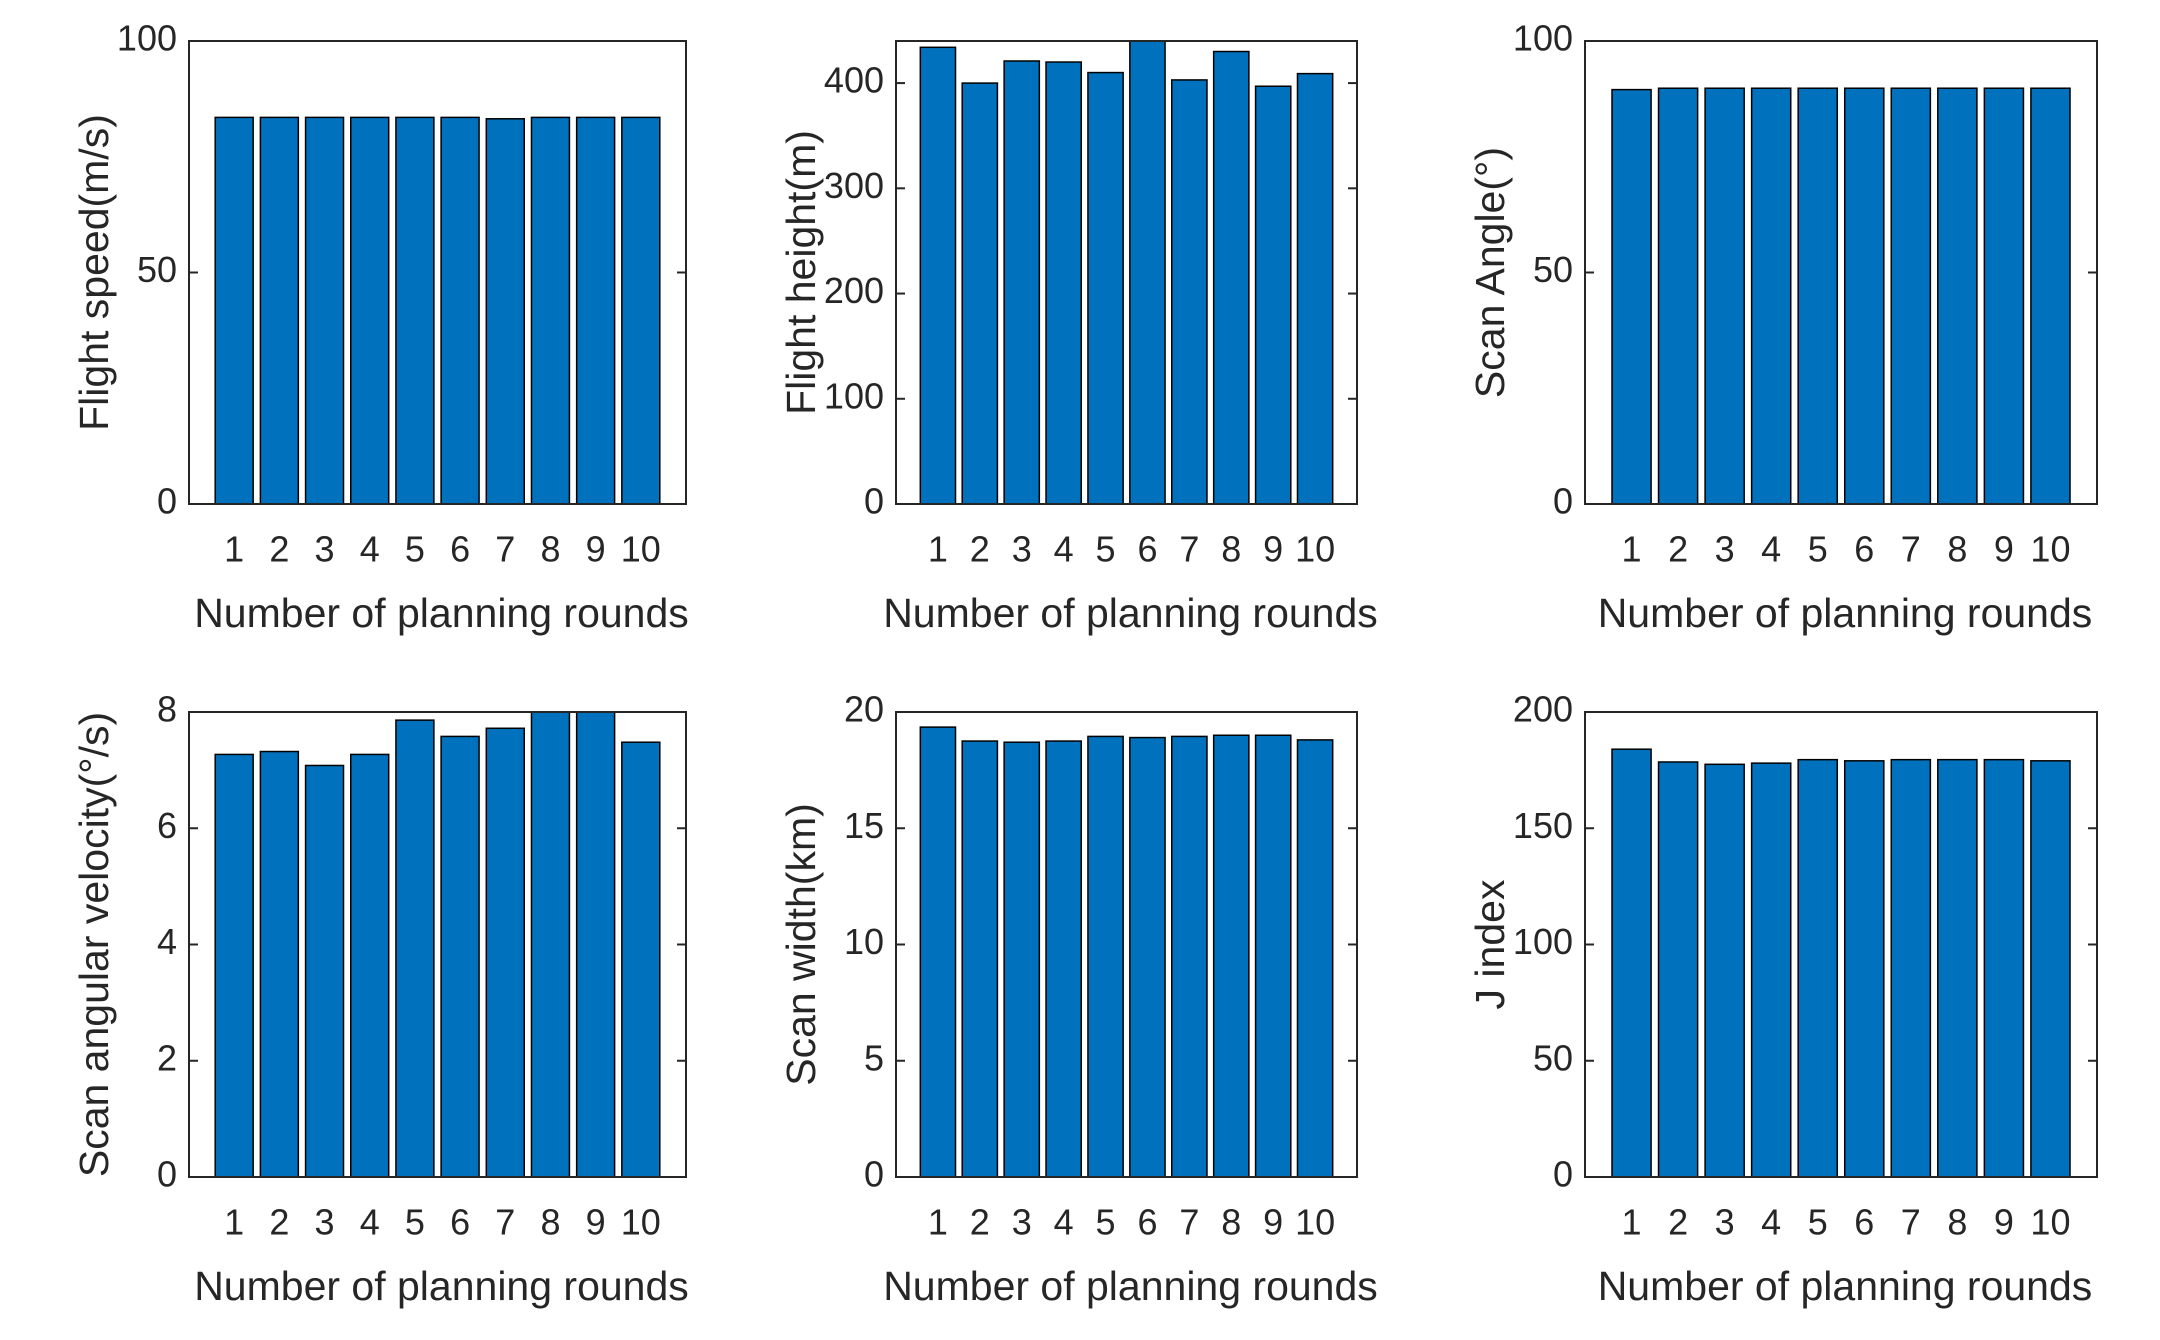  I want to click on y-tick-label: 4, so click(167, 941).